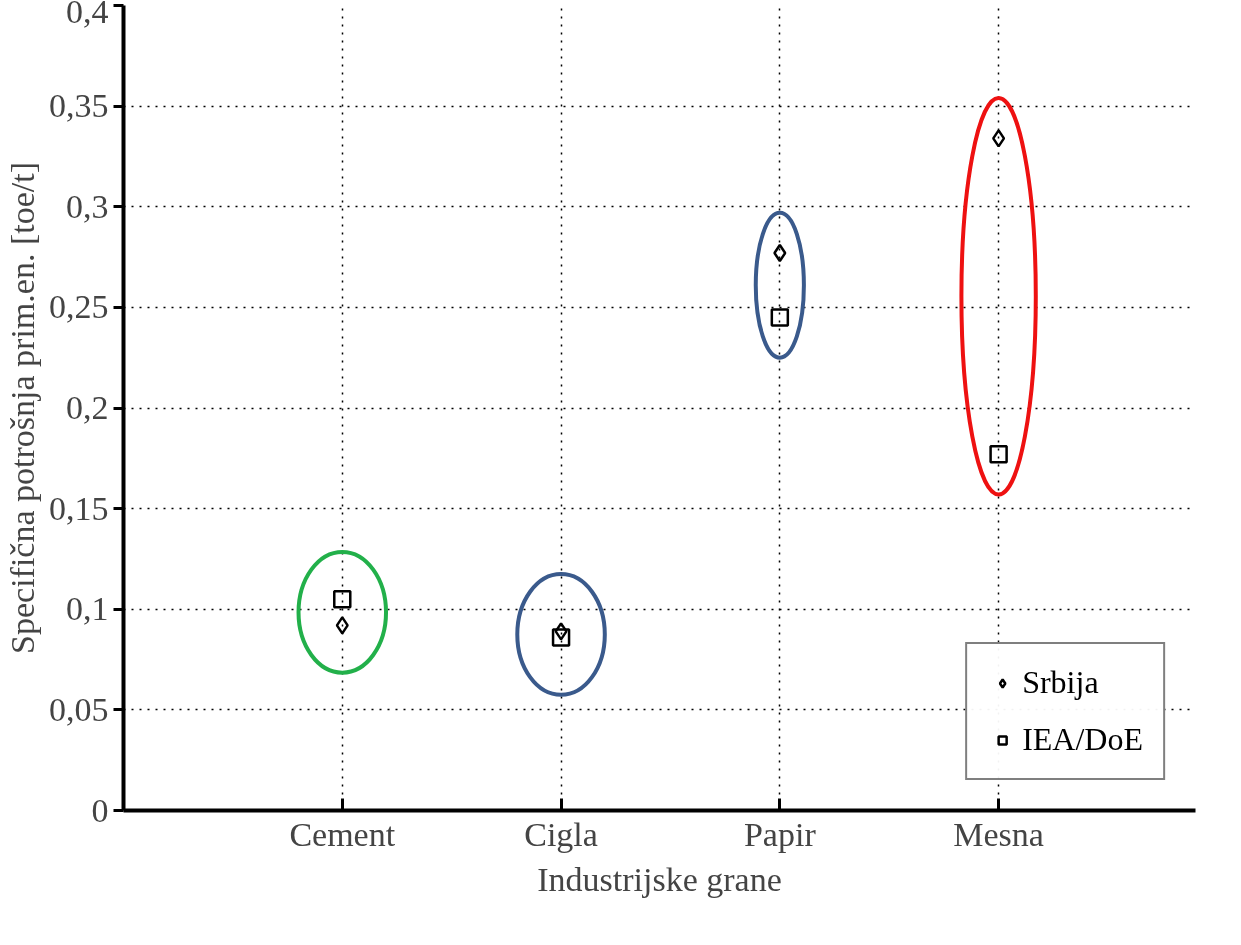 Image resolution: width=1241 pixels, height=945 pixels. What do you see at coordinates (342, 834) in the screenshot?
I see `x-tick-label: Cement` at bounding box center [342, 834].